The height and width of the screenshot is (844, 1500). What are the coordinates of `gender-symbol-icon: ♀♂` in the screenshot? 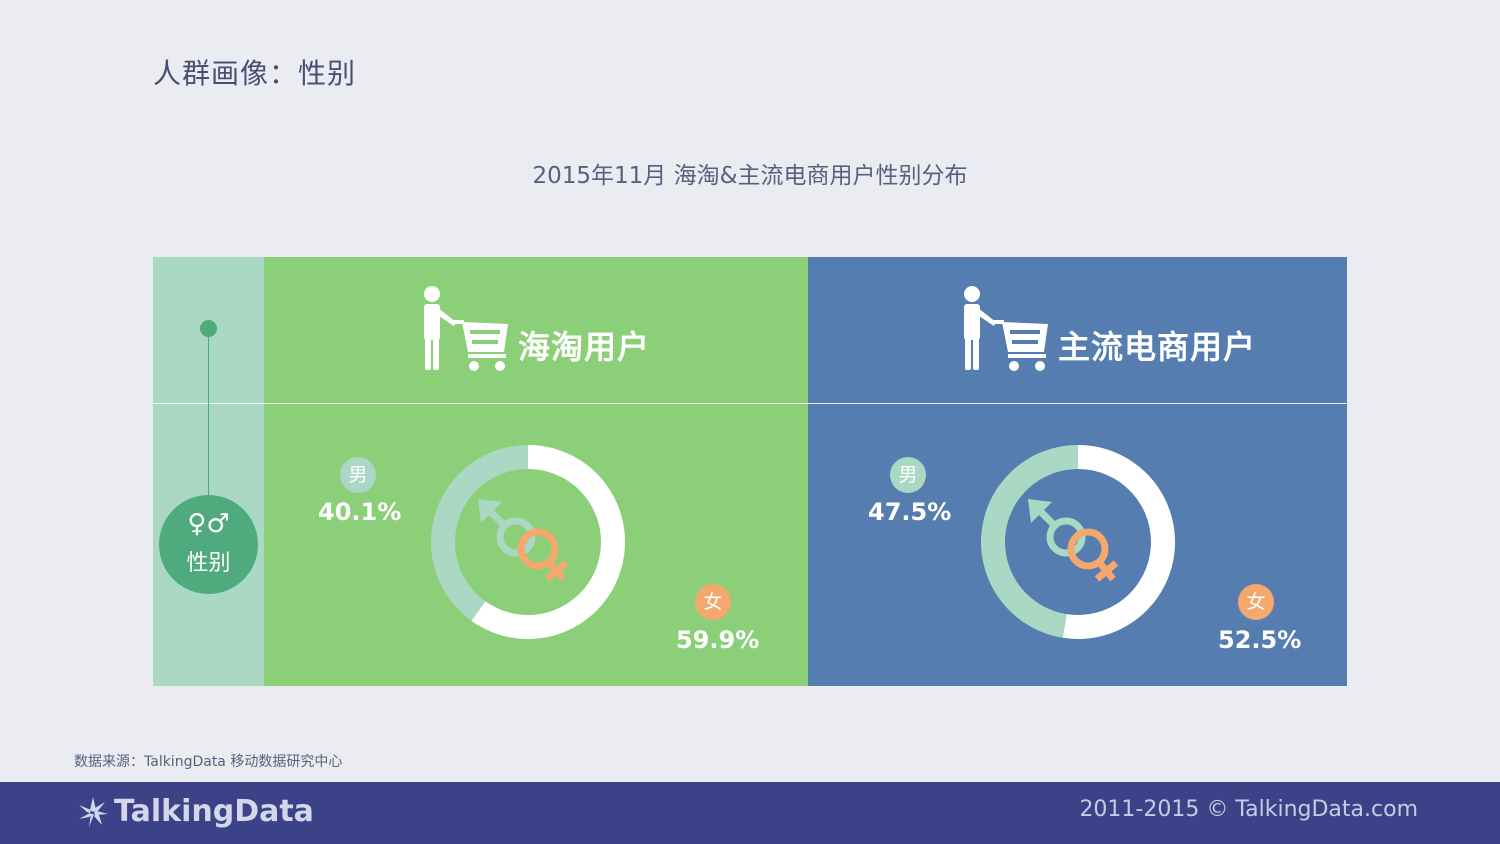 It's located at (208, 524).